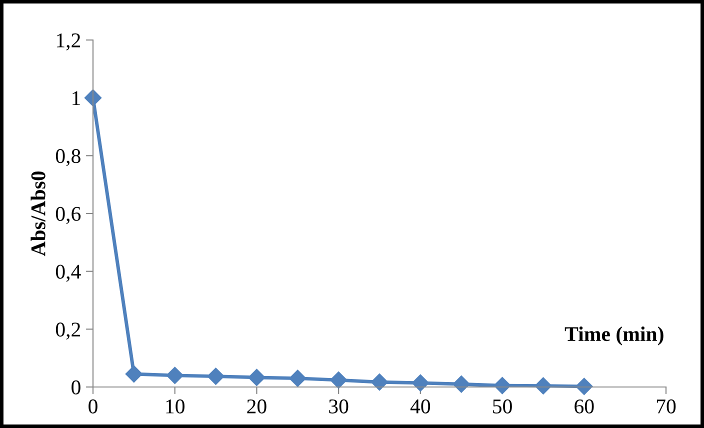 The height and width of the screenshot is (428, 704). Describe the element at coordinates (68, 273) in the screenshot. I see `y-tick-label: 0,4` at that location.